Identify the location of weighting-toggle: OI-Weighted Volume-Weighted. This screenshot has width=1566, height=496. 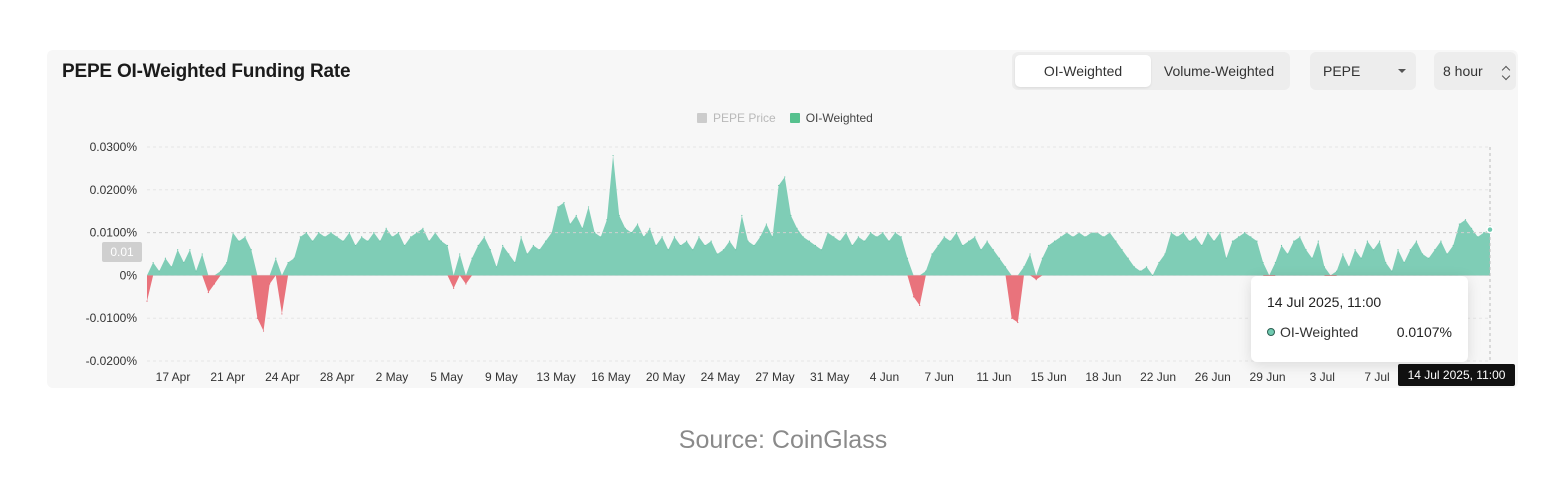
(1151, 71).